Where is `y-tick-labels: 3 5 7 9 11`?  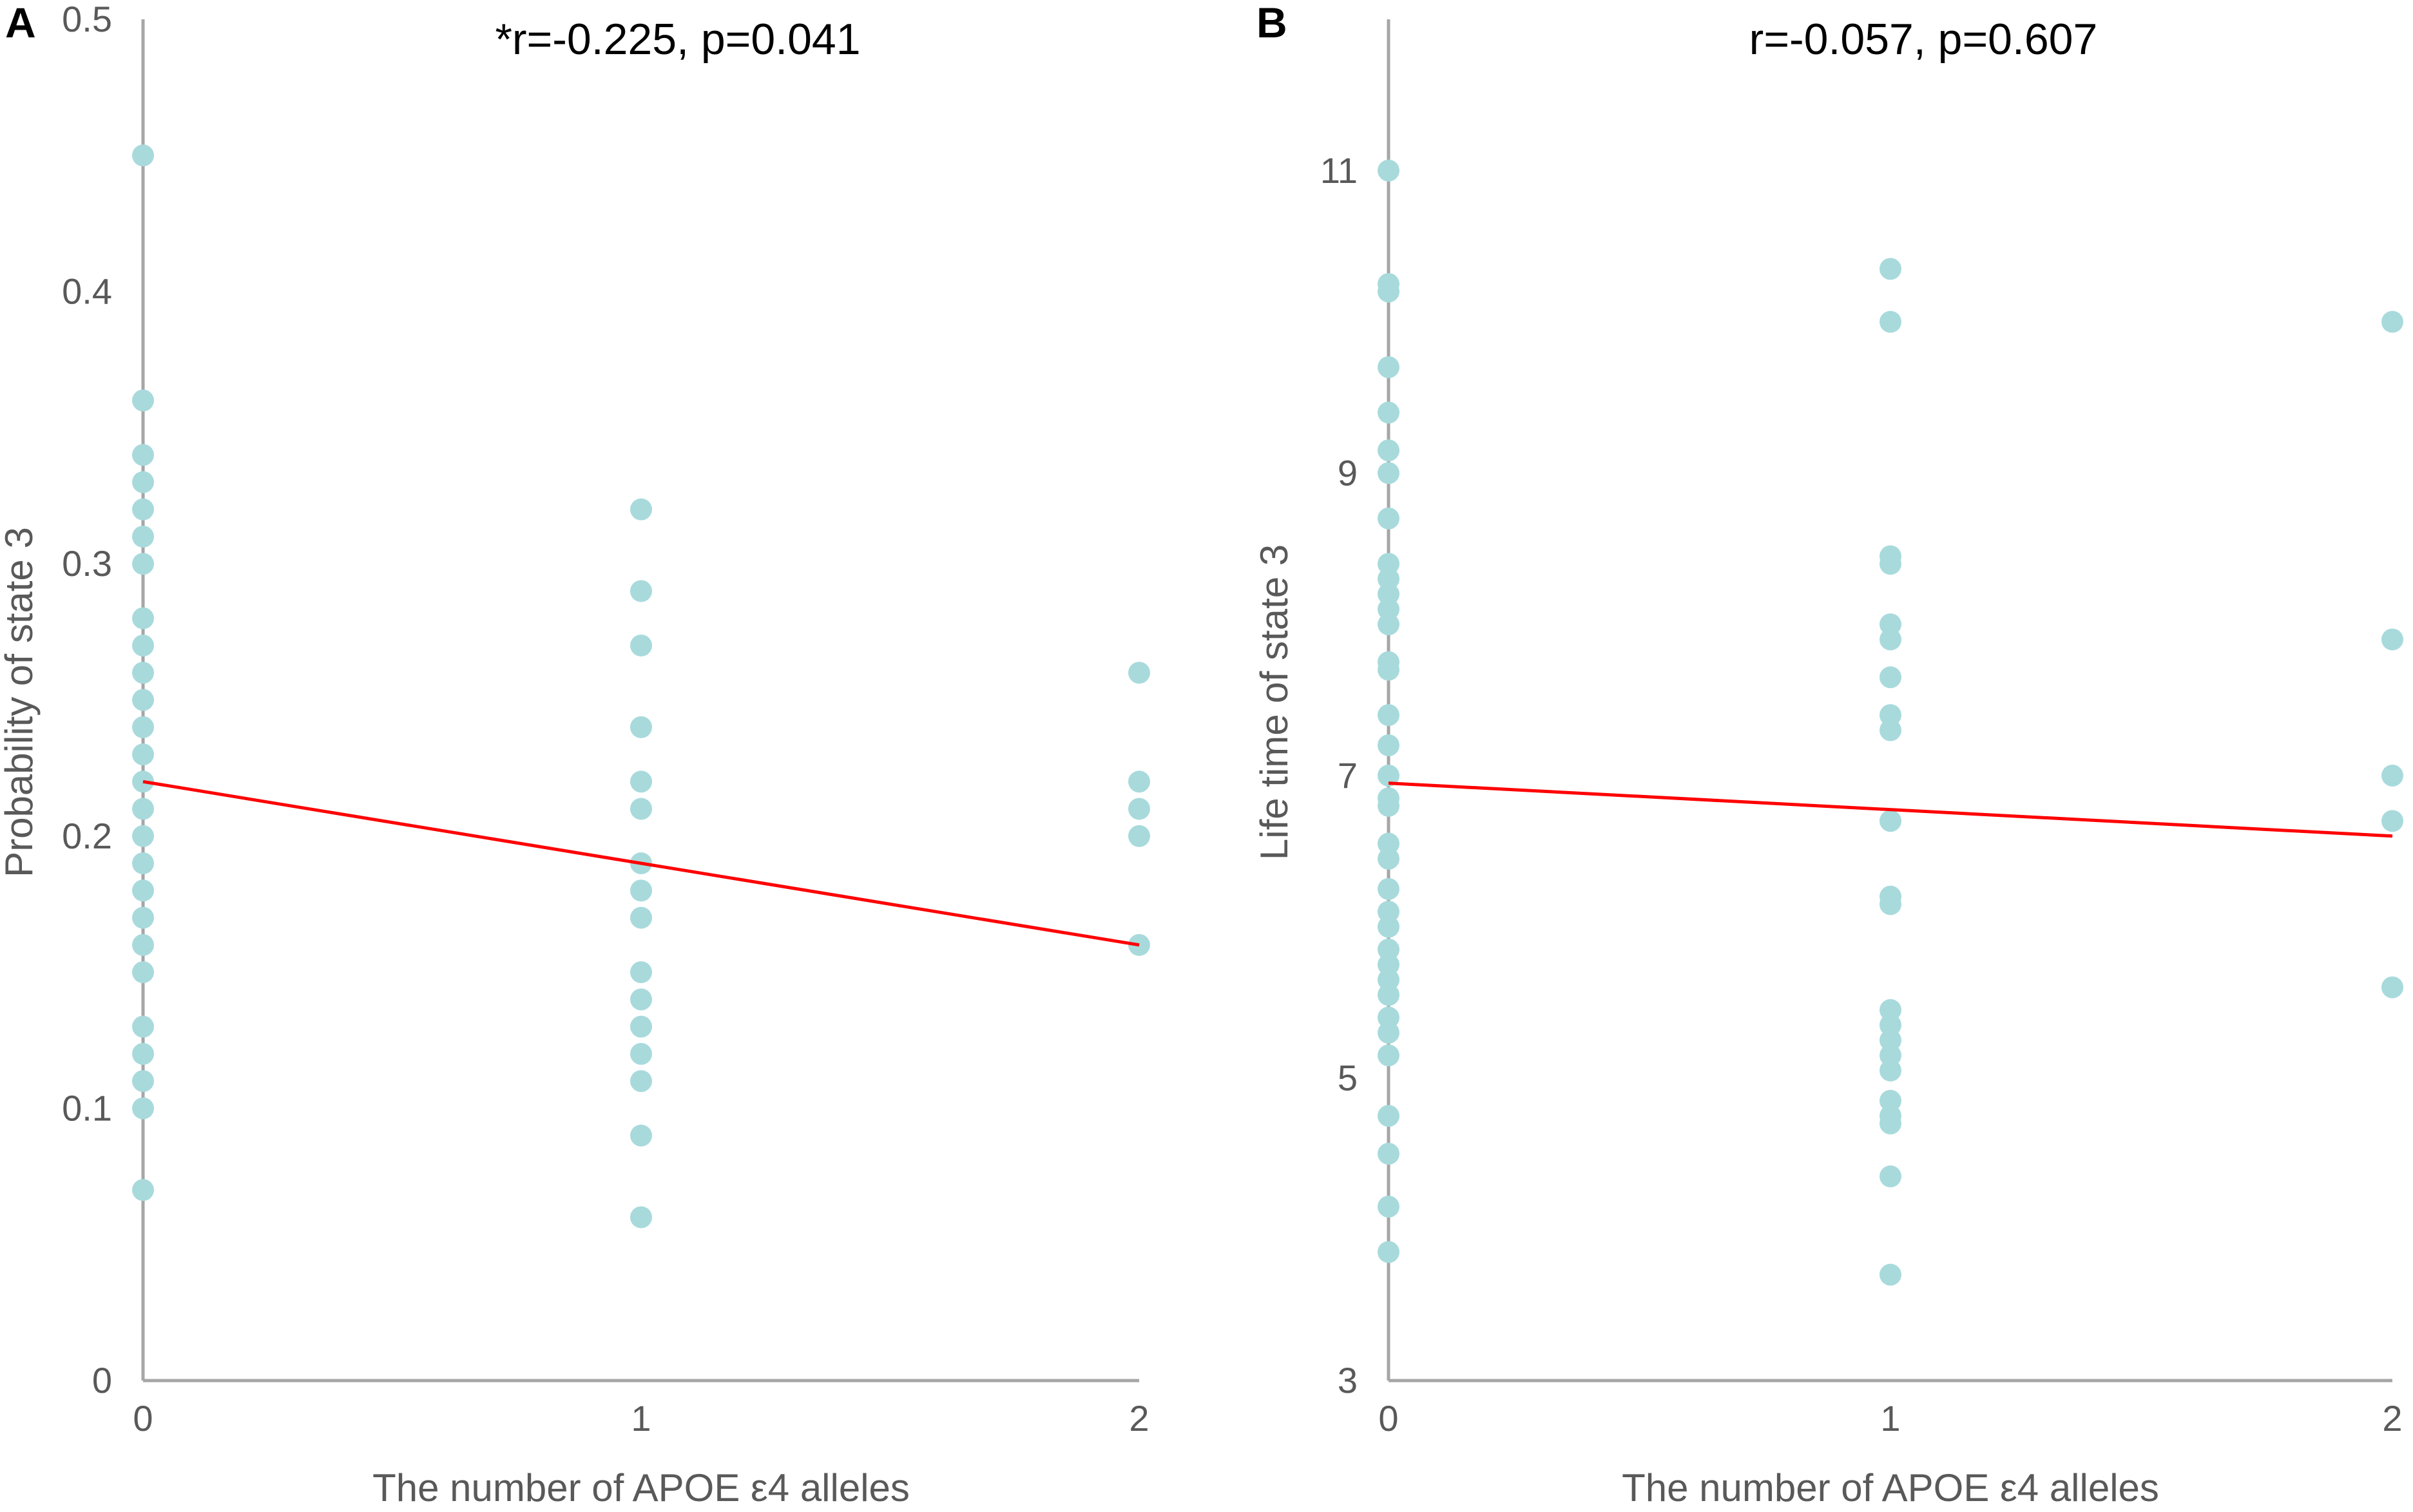 y-tick-labels: 3 5 7 9 11 is located at coordinates (1339, 775).